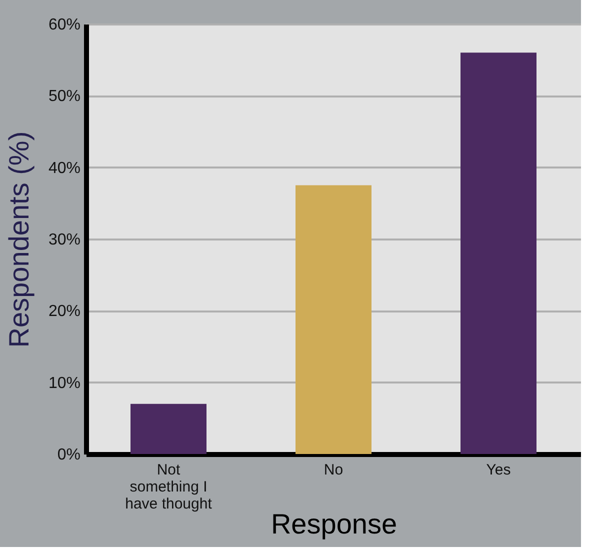 This screenshot has width=590, height=554. What do you see at coordinates (18, 239) in the screenshot?
I see `y-axis-title: Respondents (%)` at bounding box center [18, 239].